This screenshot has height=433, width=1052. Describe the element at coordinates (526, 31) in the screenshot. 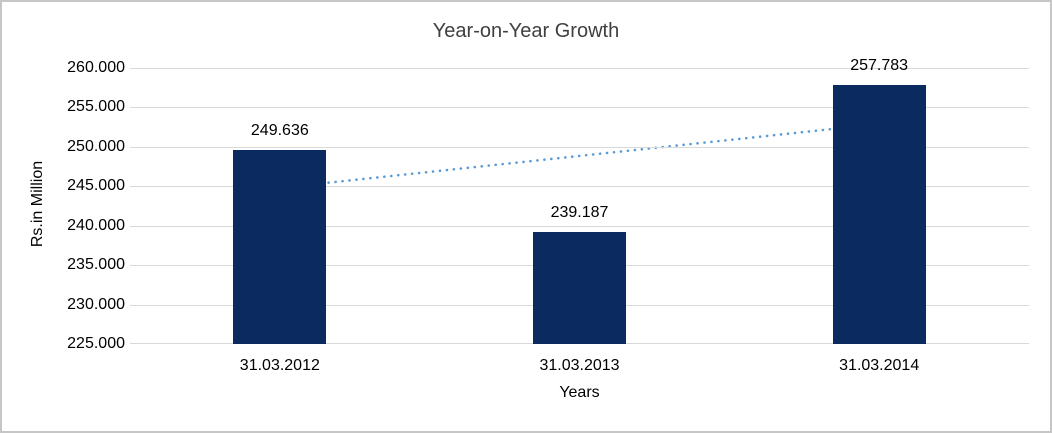

I see `chart-title: Year-on-Year Growth` at that location.